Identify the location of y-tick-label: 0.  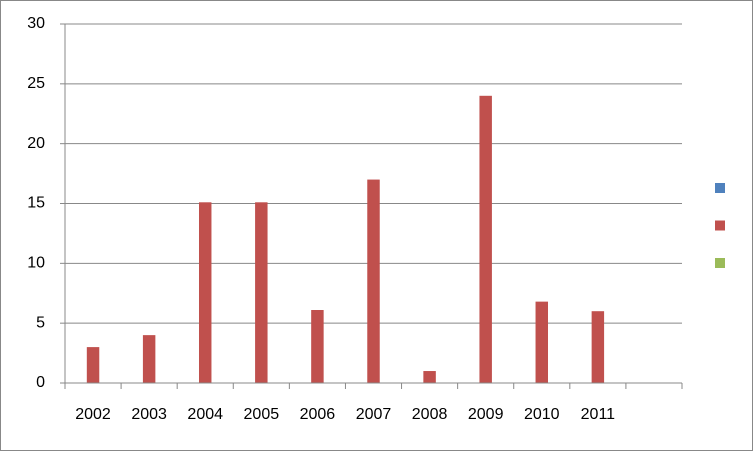
(40, 382).